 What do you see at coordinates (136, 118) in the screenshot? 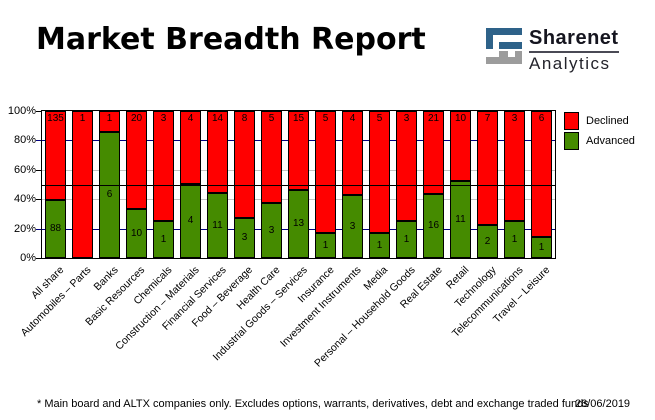
I see `bar-declined-count: 20` at bounding box center [136, 118].